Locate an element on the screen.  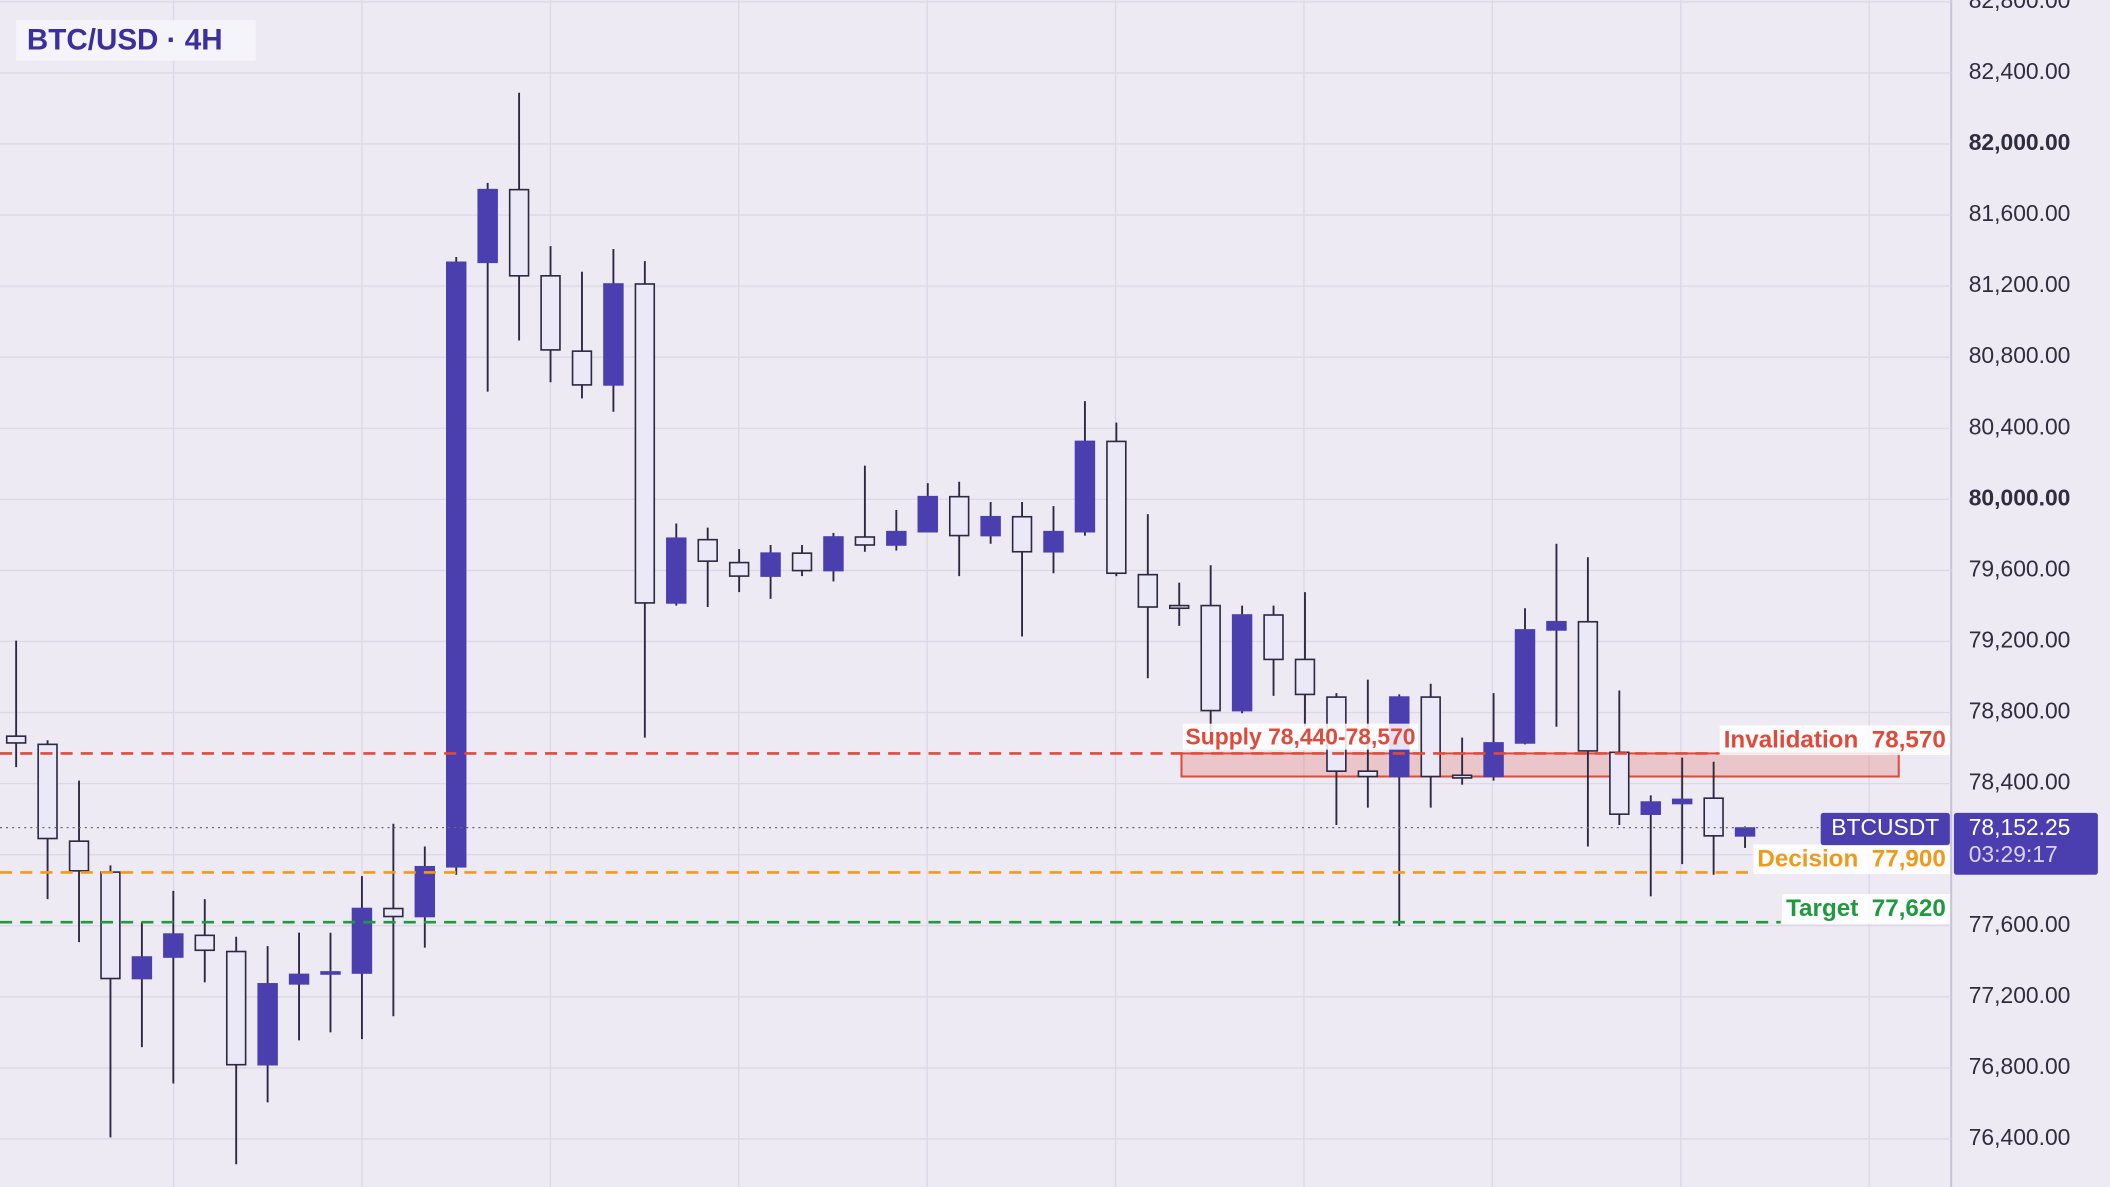
y-tick-label: 82,800.00 is located at coordinates (2020, 6).